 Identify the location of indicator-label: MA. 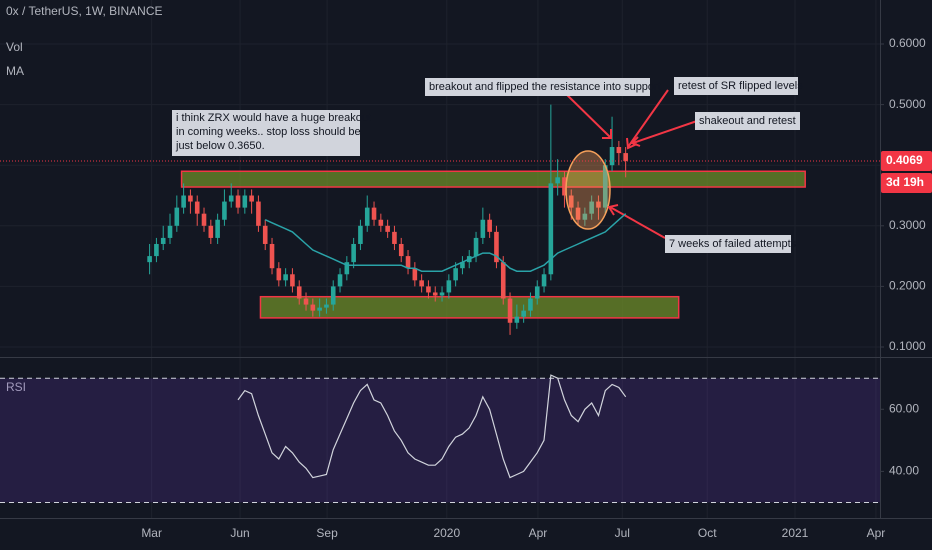
(15, 71).